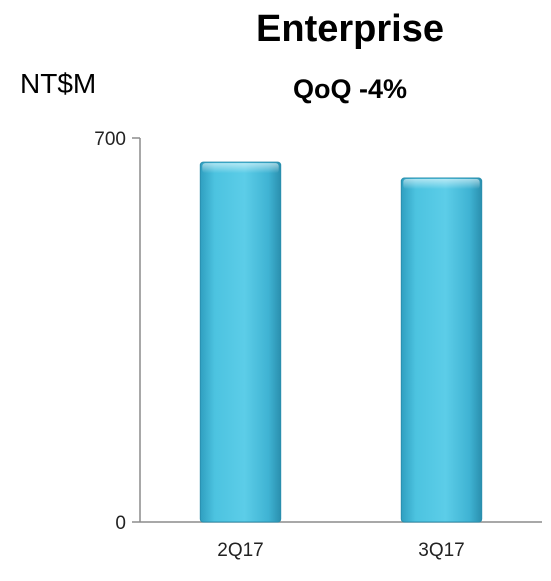 The width and height of the screenshot is (551, 581). Describe the element at coordinates (110, 139) in the screenshot. I see `y-tick-label-1: 700` at that location.